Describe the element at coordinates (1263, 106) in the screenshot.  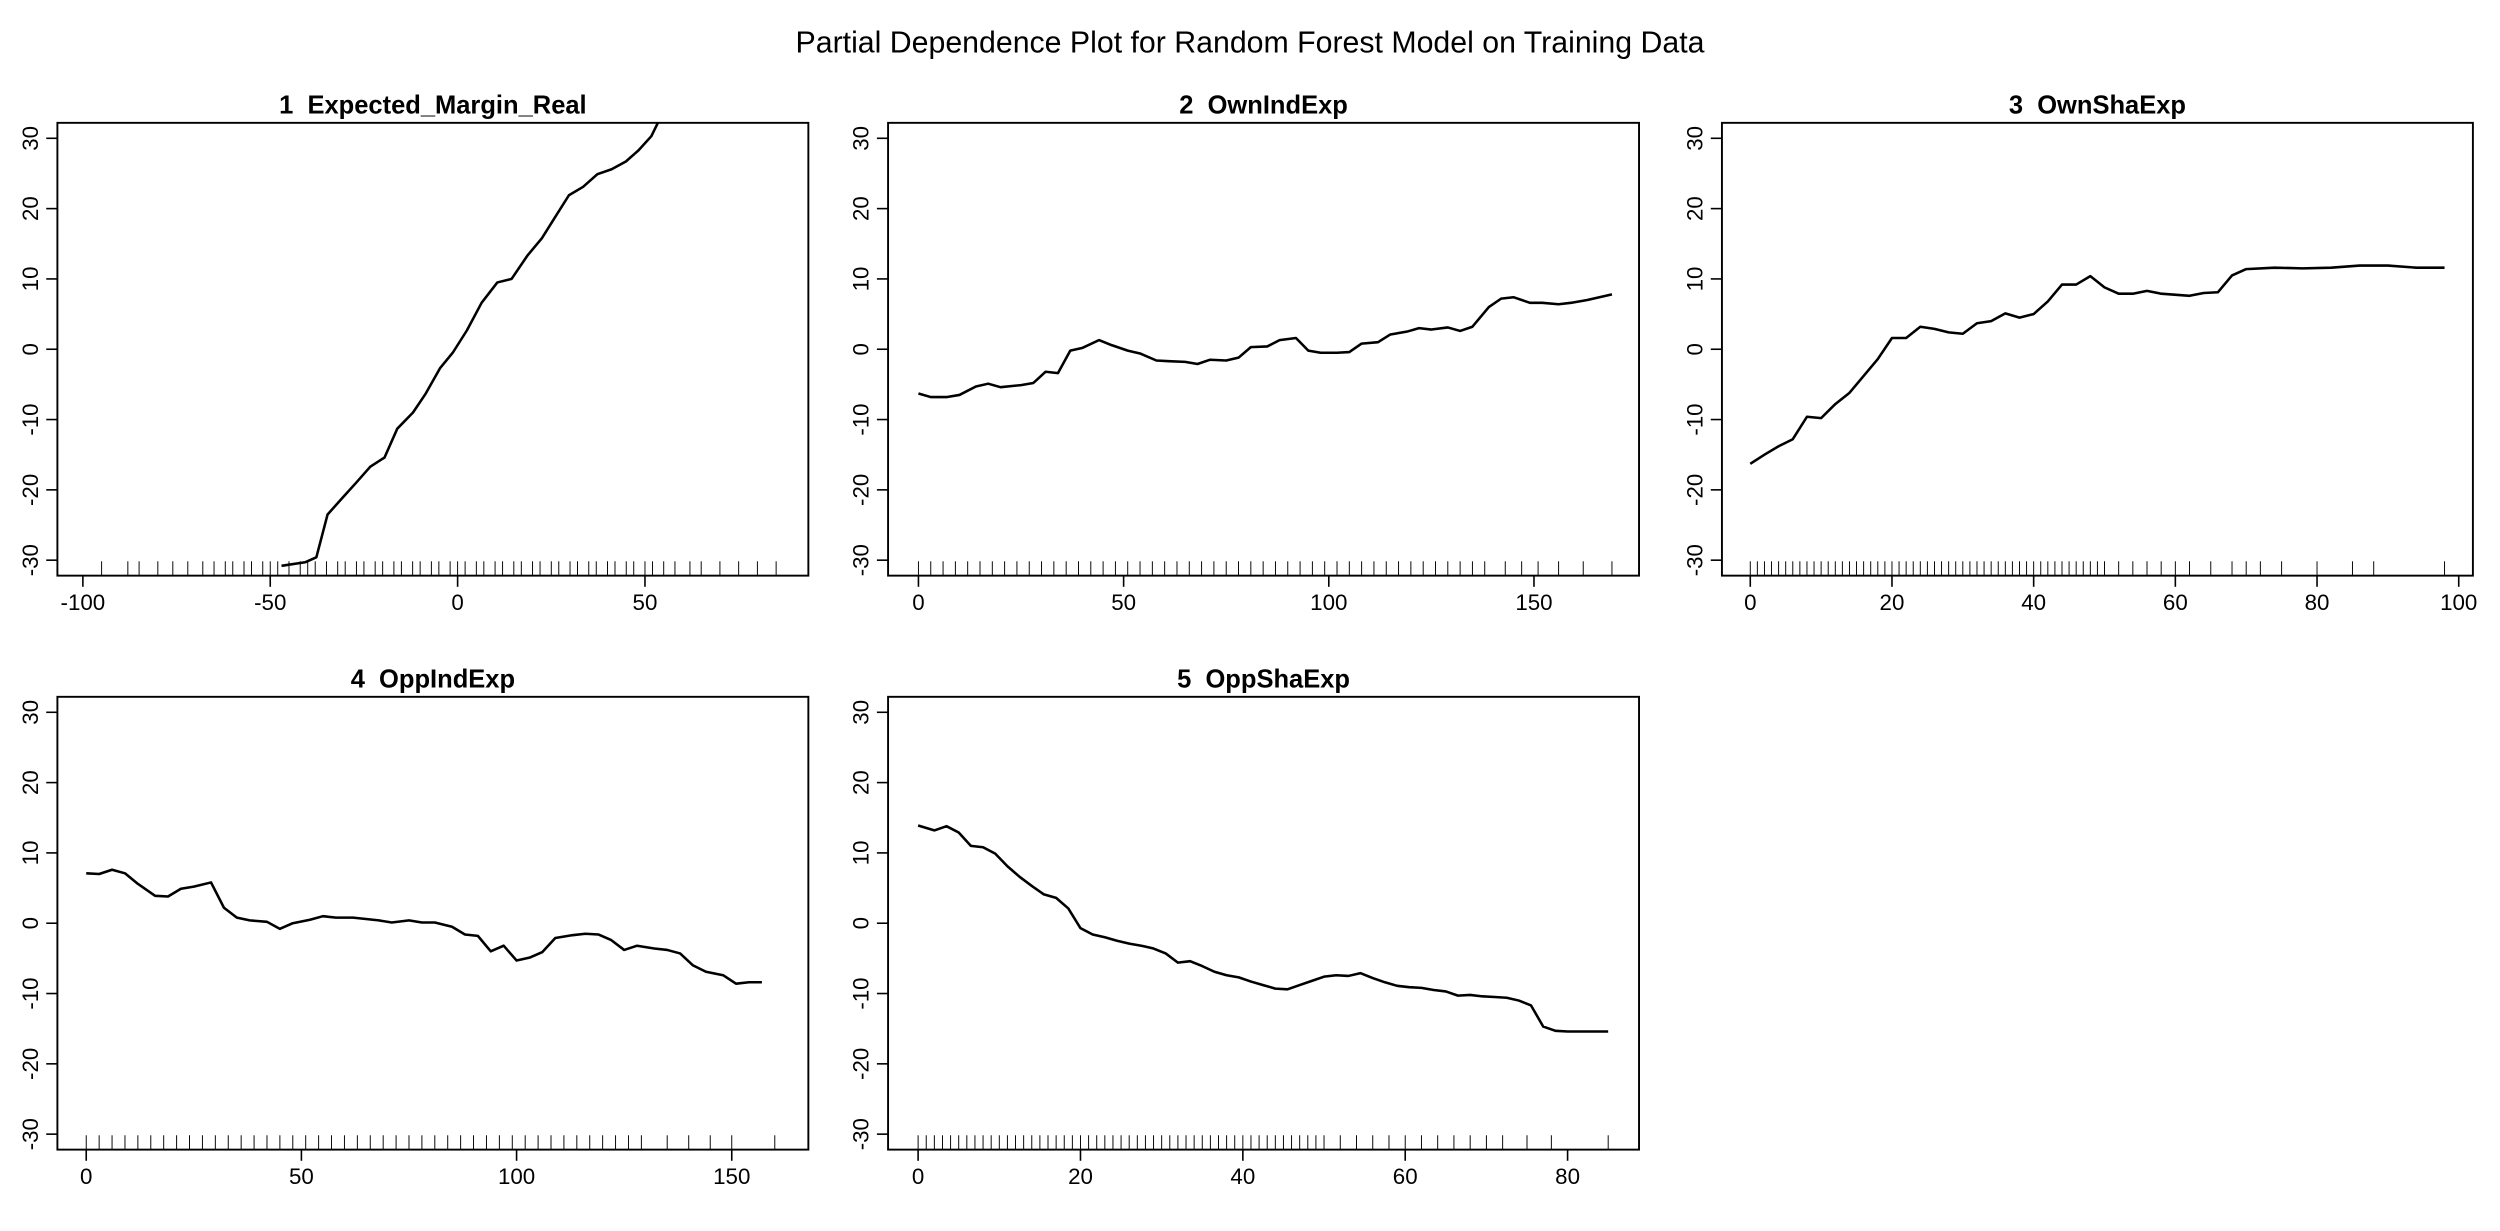
I see `panel-title: 2 OwnIndExp` at that location.